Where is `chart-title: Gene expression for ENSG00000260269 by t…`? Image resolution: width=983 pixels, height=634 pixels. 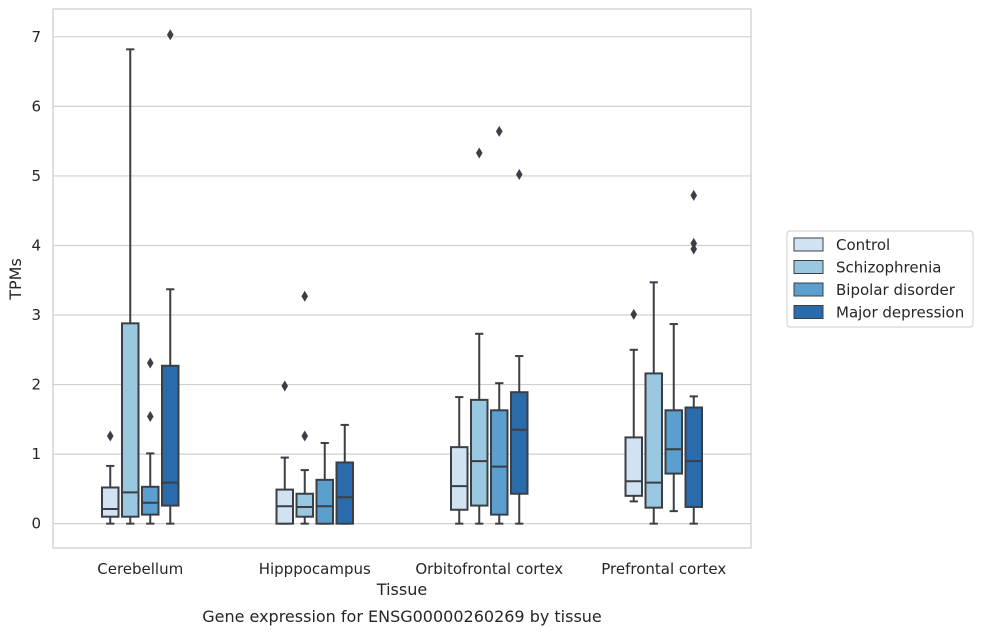
chart-title: Gene expression for ENSG00000260269 by t… is located at coordinates (402, 616).